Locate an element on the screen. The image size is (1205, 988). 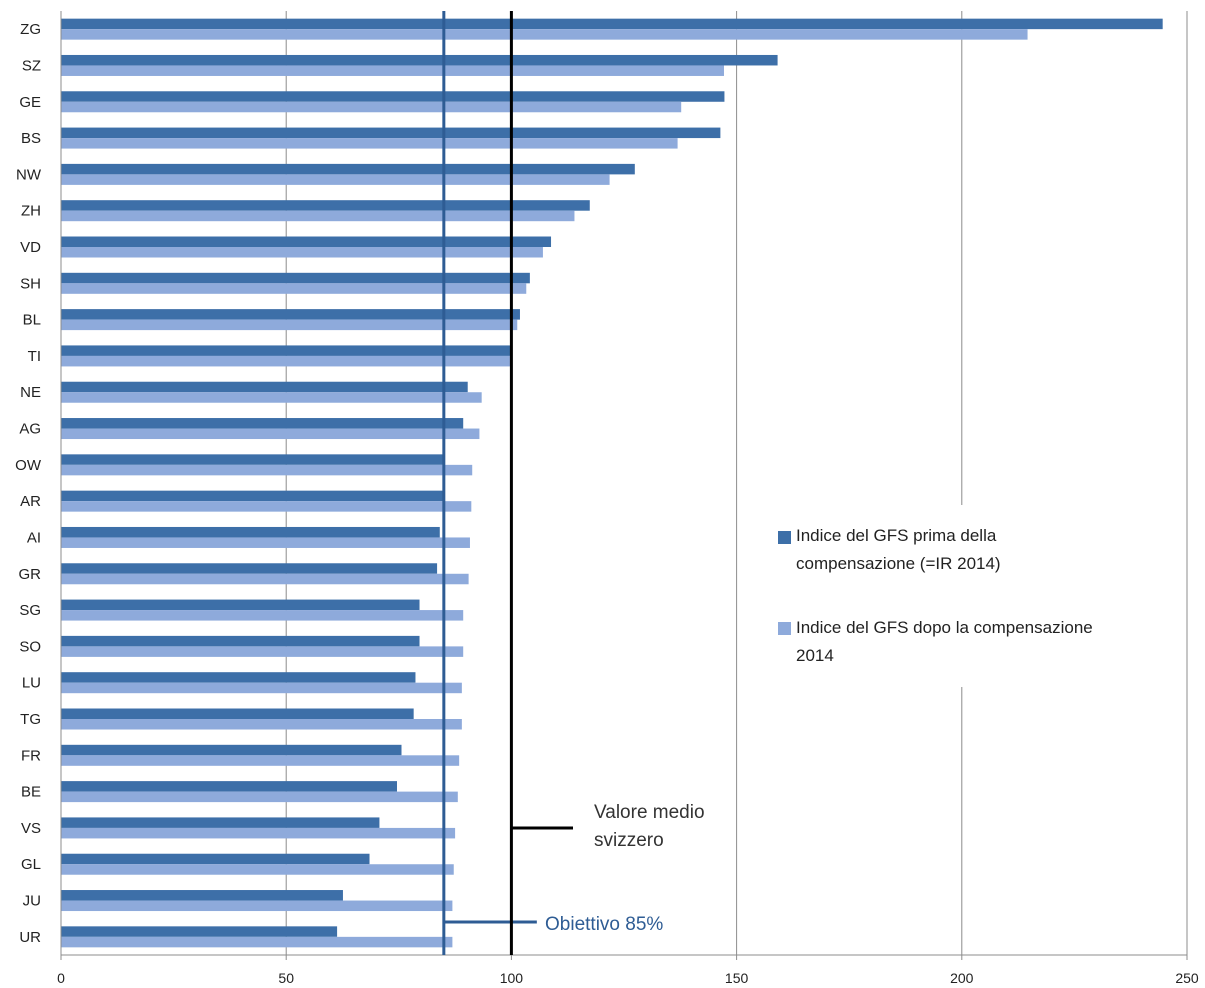
bar-after-NW is located at coordinates (335, 179).